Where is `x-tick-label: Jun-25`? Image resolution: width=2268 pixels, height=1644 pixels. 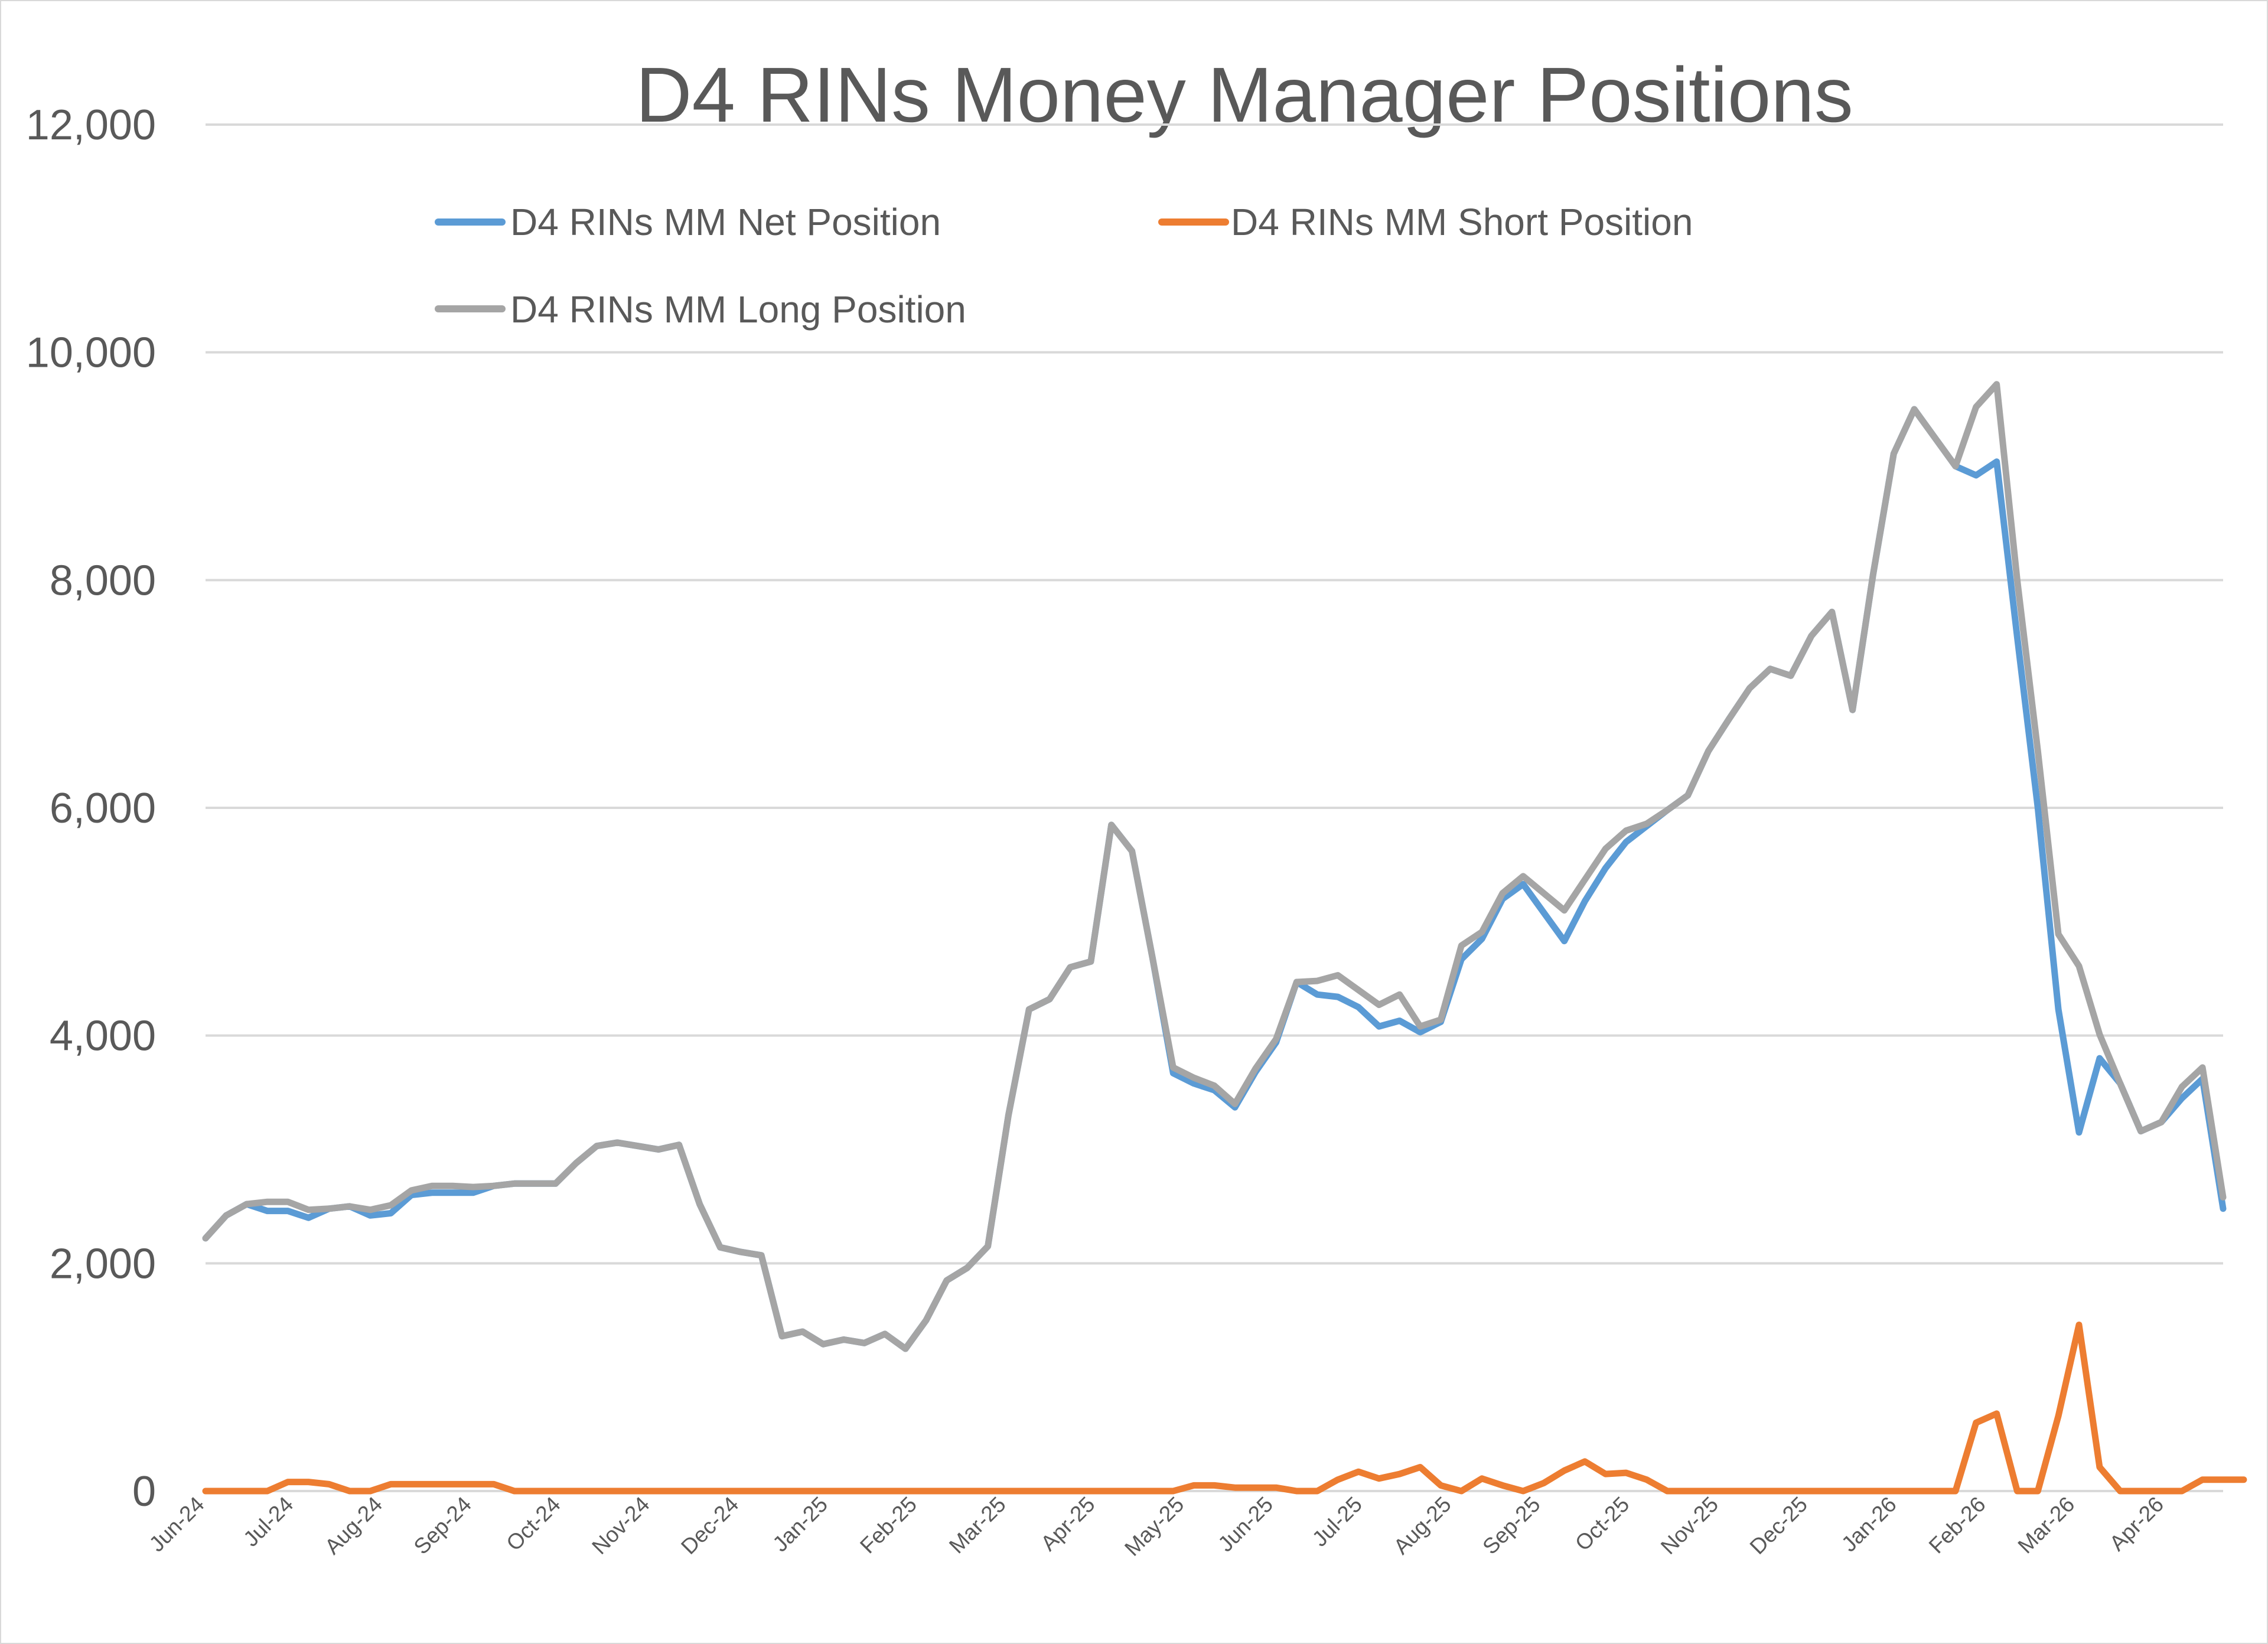
x-tick-label: Jun-25 is located at coordinates (1245, 1524).